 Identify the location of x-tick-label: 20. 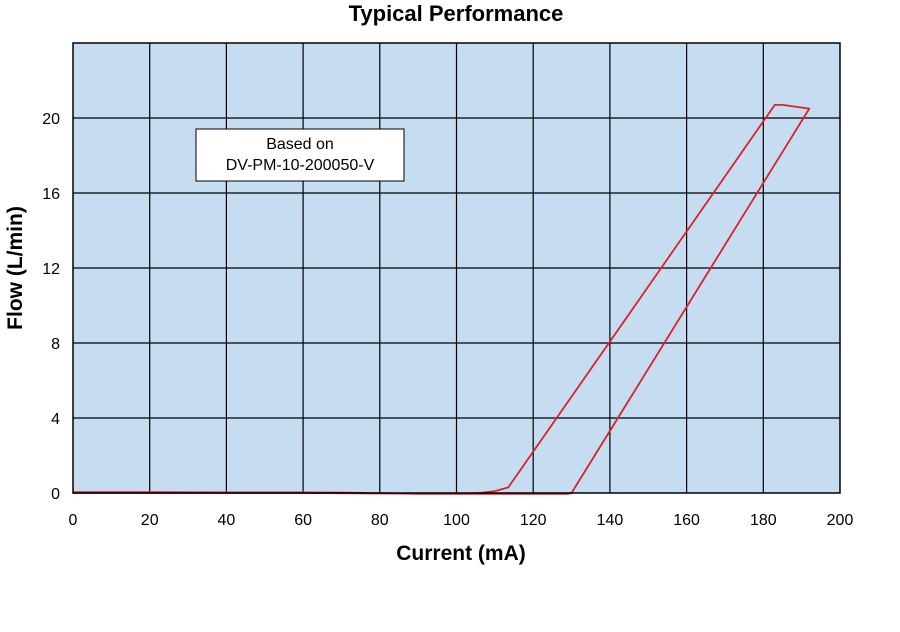
(150, 520).